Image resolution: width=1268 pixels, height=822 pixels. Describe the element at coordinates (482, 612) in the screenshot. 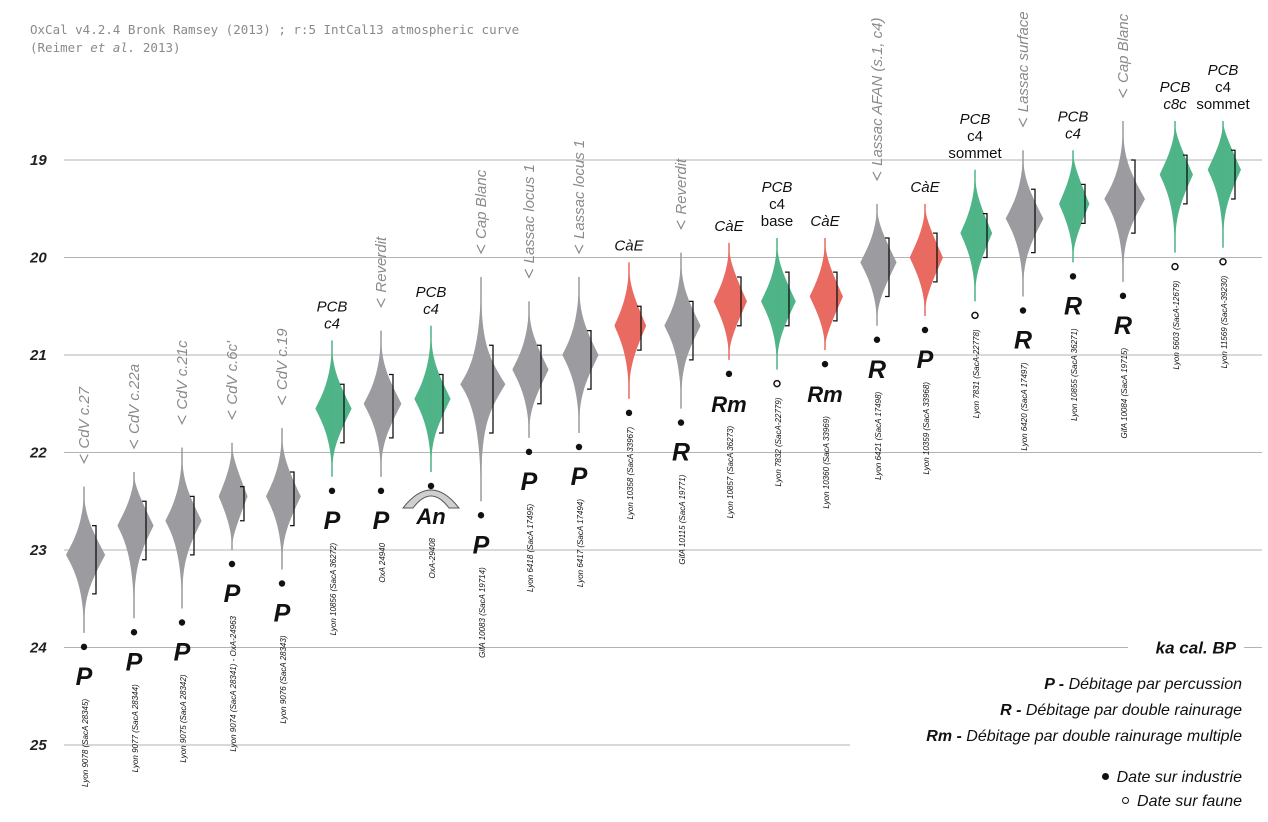

I see `lab-code-9: GifA 10083 (SacA 19714)` at that location.